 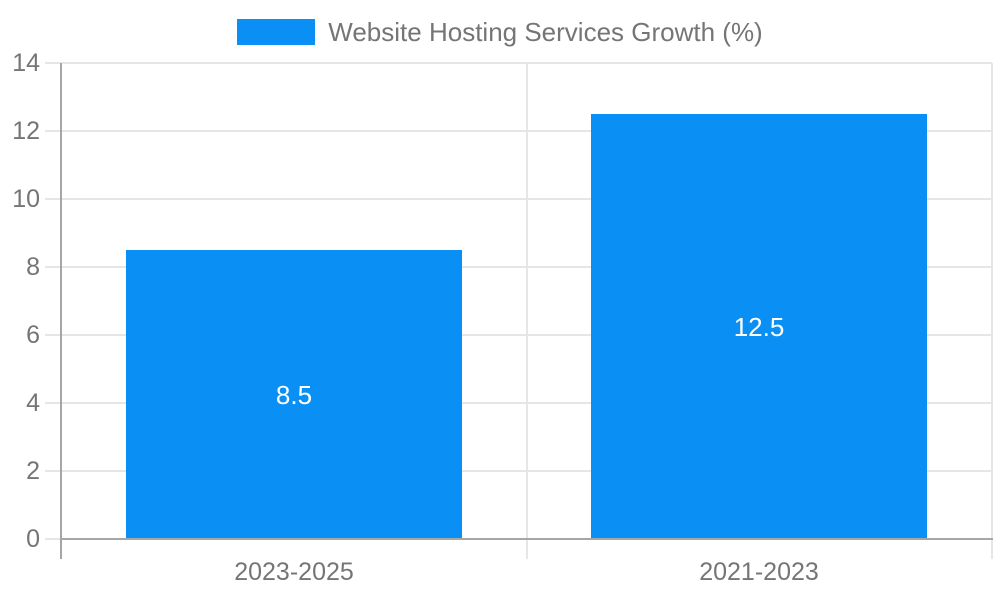 What do you see at coordinates (33, 267) in the screenshot?
I see `y-tick-label: 8` at bounding box center [33, 267].